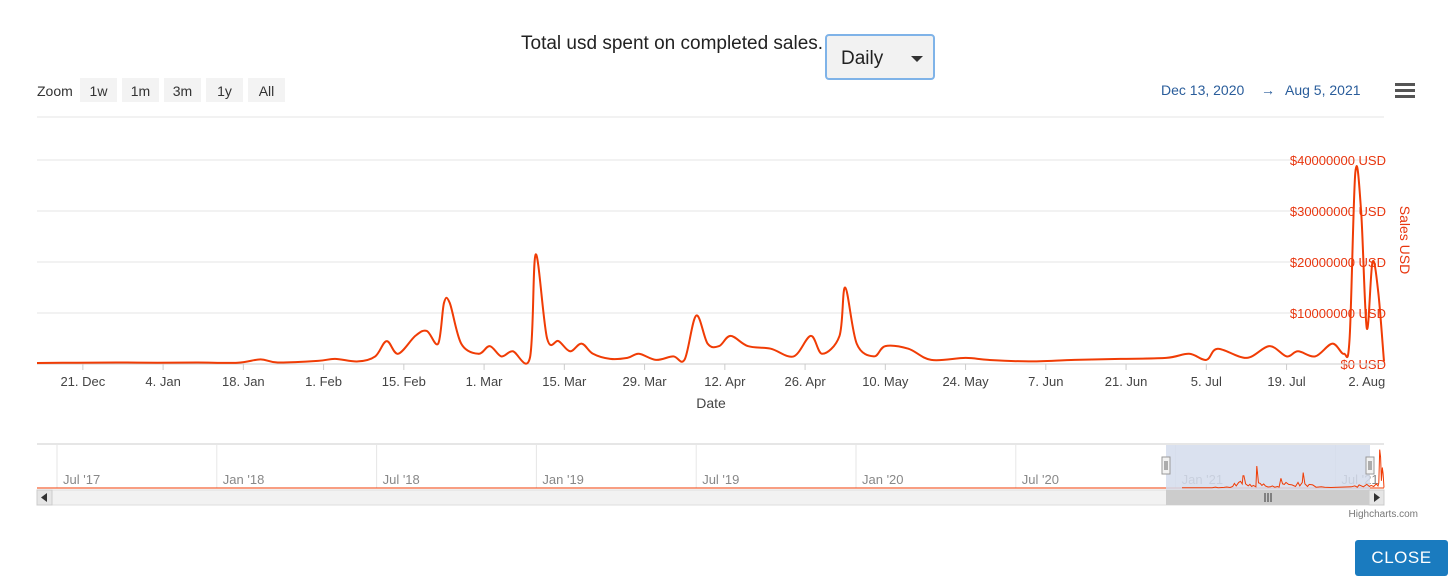  What do you see at coordinates (725, 381) in the screenshot?
I see `x-tick-label: 12. Apr` at bounding box center [725, 381].